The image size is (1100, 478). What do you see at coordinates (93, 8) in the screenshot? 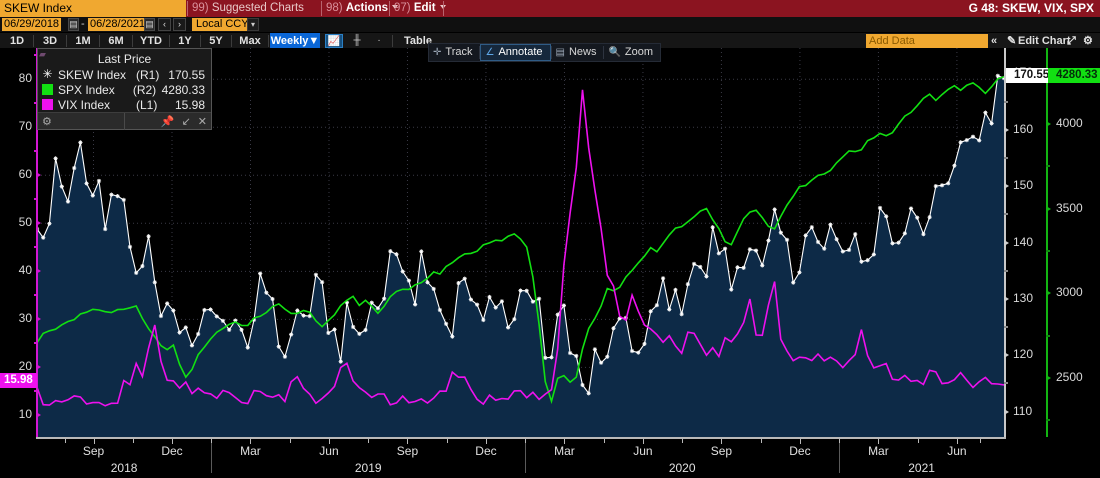
I see `ticker-input: SKEW Index` at bounding box center [93, 8].